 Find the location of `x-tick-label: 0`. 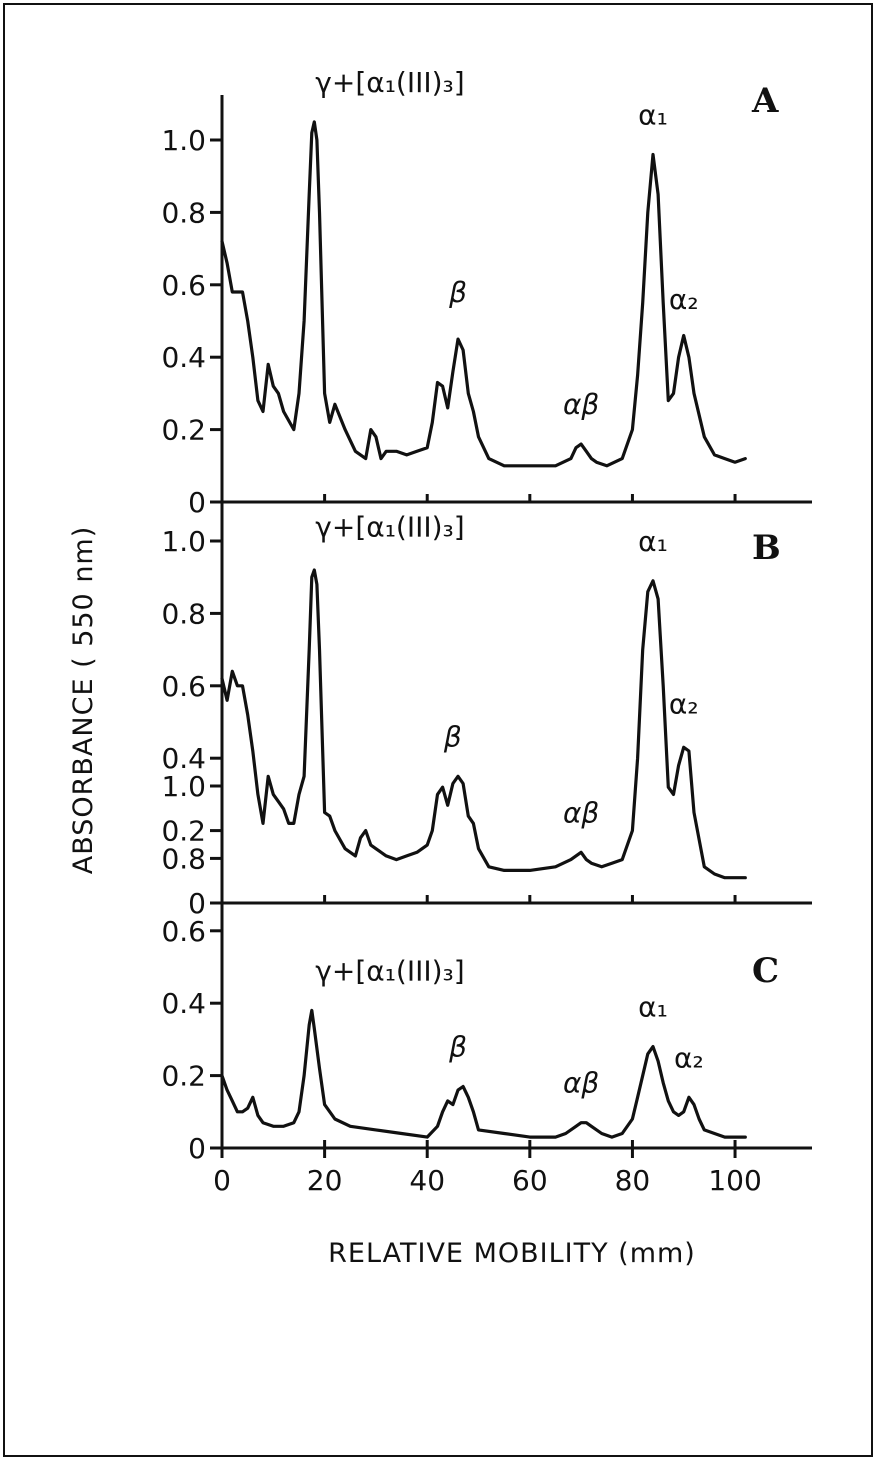

x-tick-label: 0 is located at coordinates (222, 1180).